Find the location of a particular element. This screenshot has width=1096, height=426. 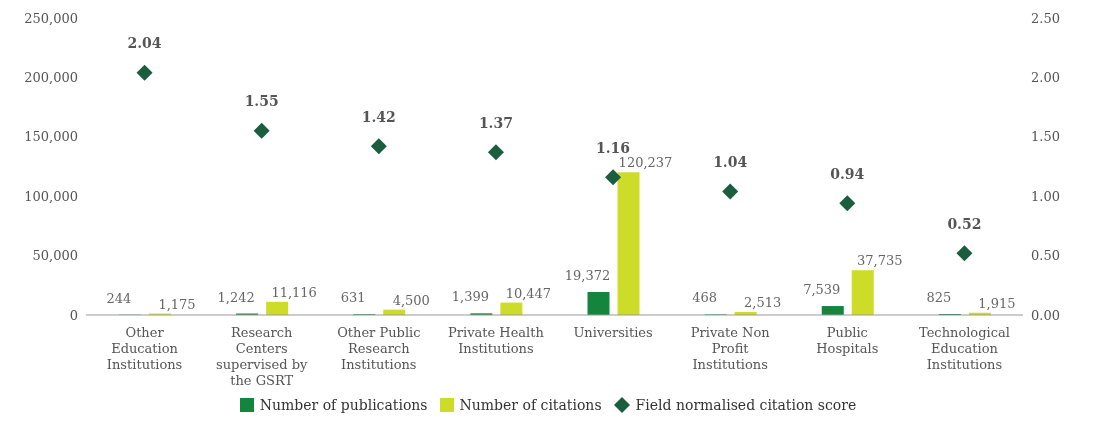

y-tick-label: 0 is located at coordinates (73, 315).